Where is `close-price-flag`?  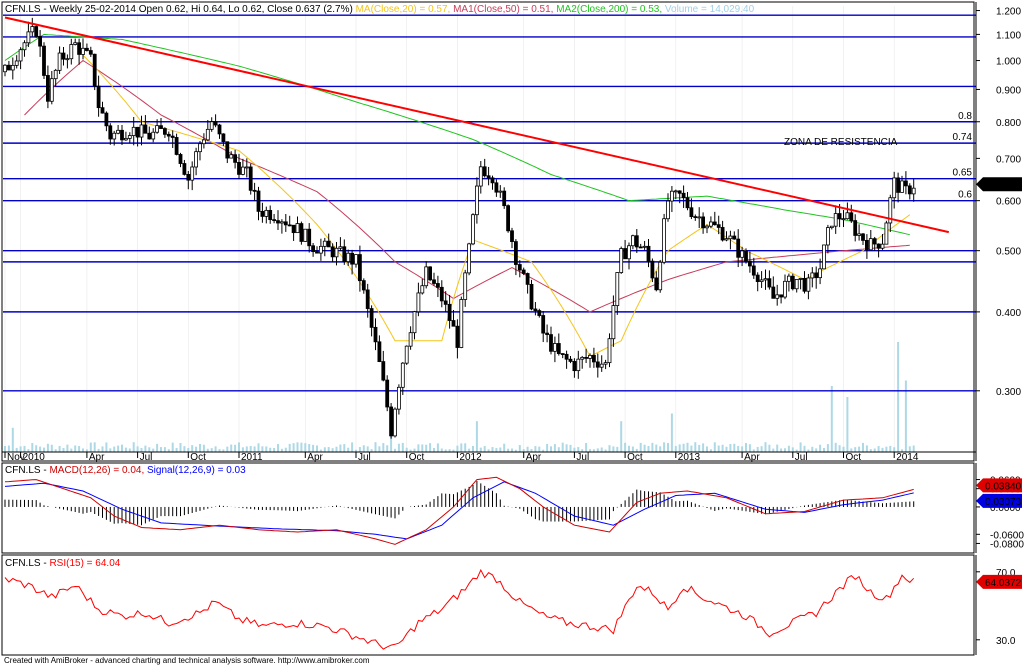
close-price-flag is located at coordinates (999, 184).